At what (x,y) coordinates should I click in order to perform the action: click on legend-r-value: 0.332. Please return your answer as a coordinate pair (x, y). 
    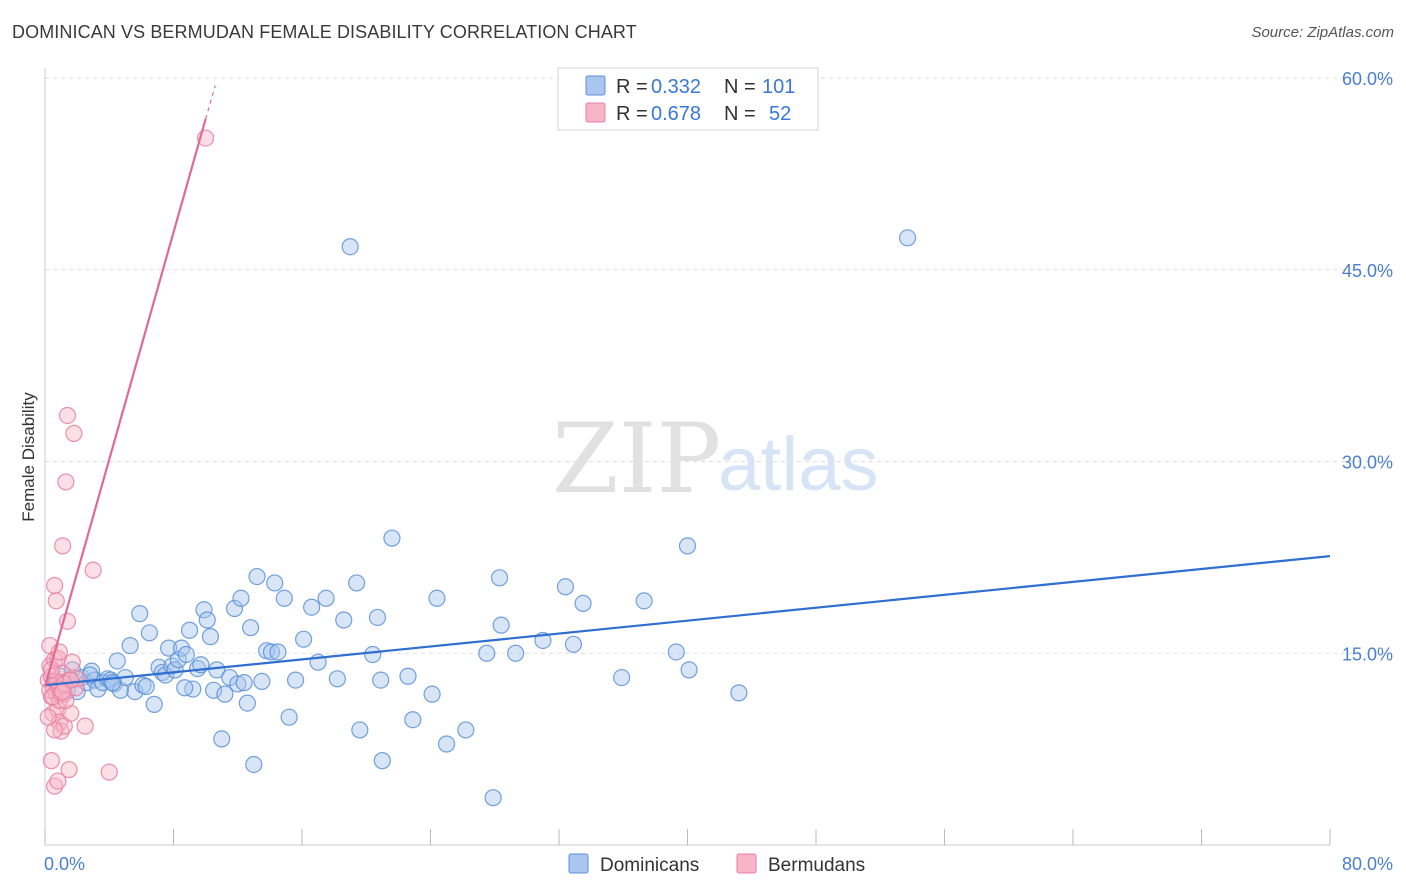
    Looking at the image, I should click on (676, 87).